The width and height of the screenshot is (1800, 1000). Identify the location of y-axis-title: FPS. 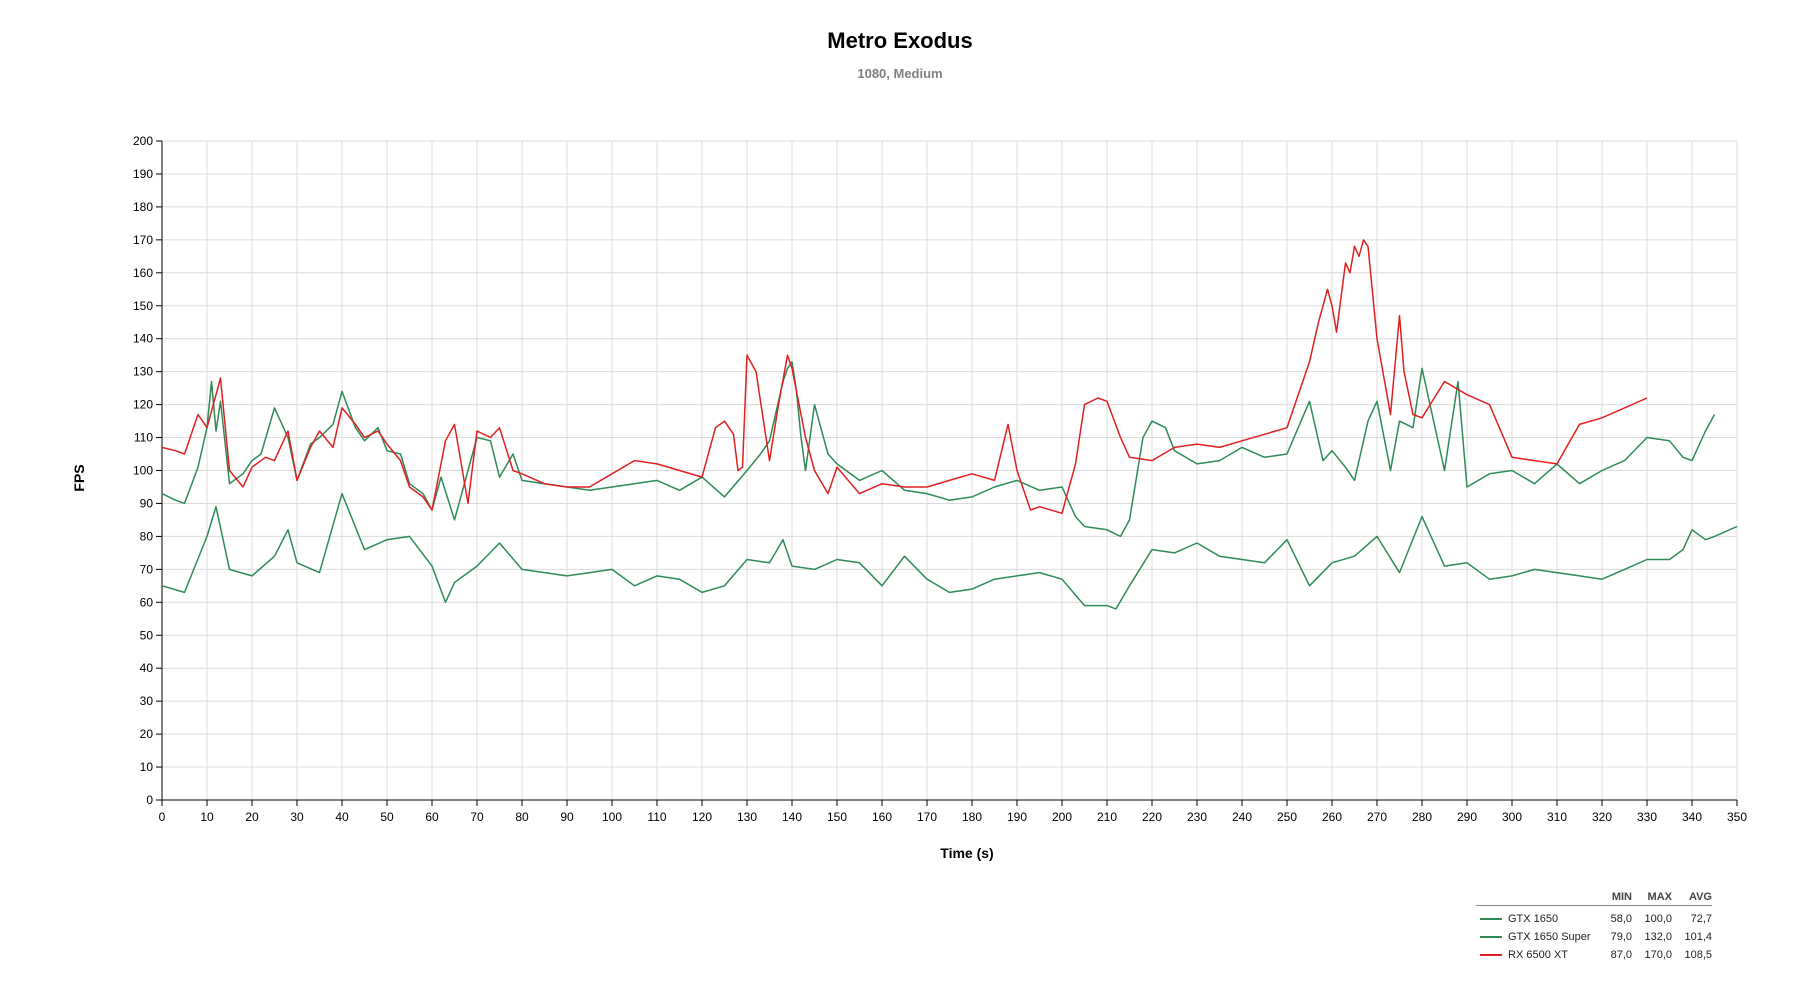
(79, 477).